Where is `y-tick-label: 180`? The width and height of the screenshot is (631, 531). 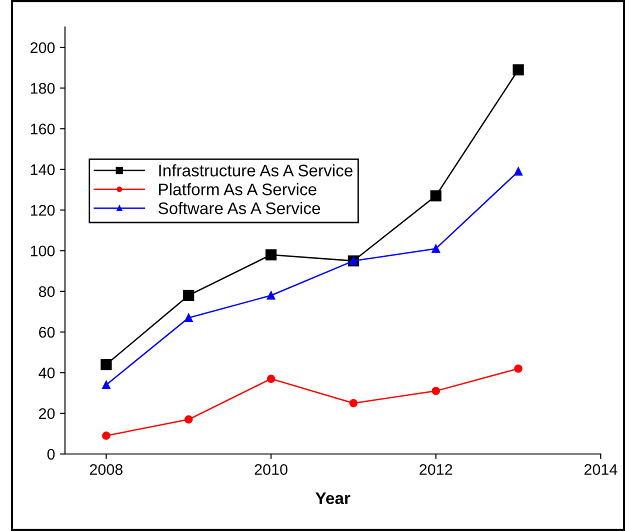
y-tick-label: 180 is located at coordinates (42, 88).